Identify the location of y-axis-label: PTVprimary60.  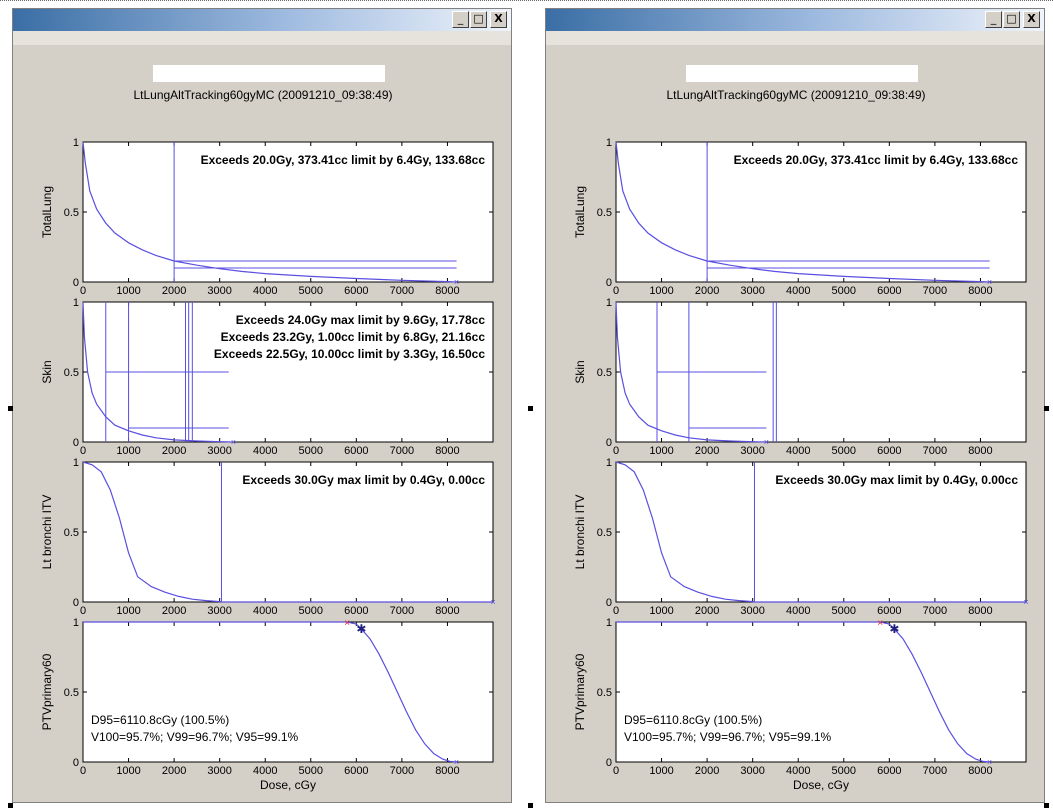
(580, 691).